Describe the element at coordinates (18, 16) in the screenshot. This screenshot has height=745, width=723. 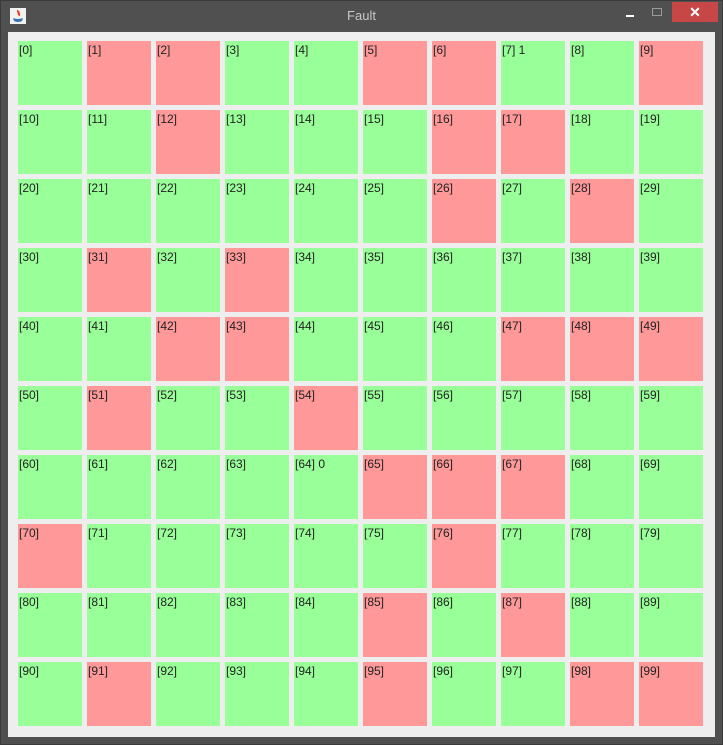
I see `java-icon` at that location.